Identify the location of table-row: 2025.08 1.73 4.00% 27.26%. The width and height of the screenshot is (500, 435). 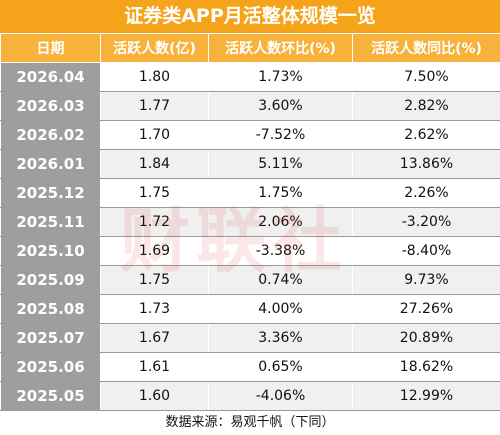
(250, 309).